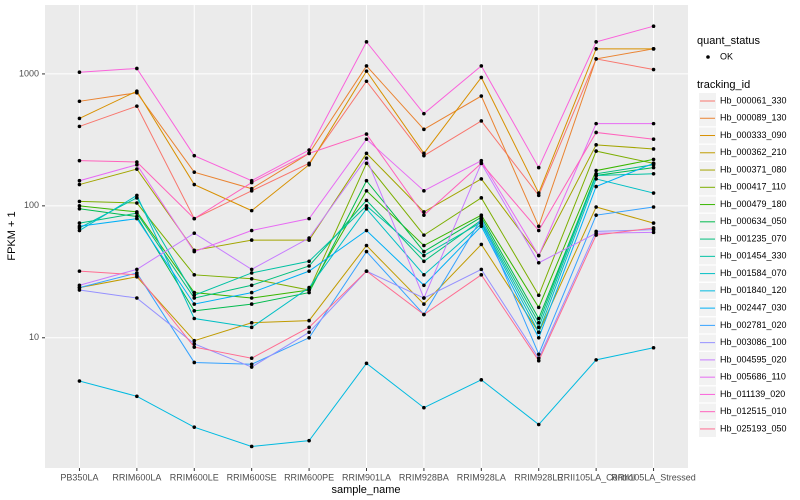 The height and width of the screenshot is (500, 800). I want to click on x-tick-label: RRIM600PE, so click(309, 477).